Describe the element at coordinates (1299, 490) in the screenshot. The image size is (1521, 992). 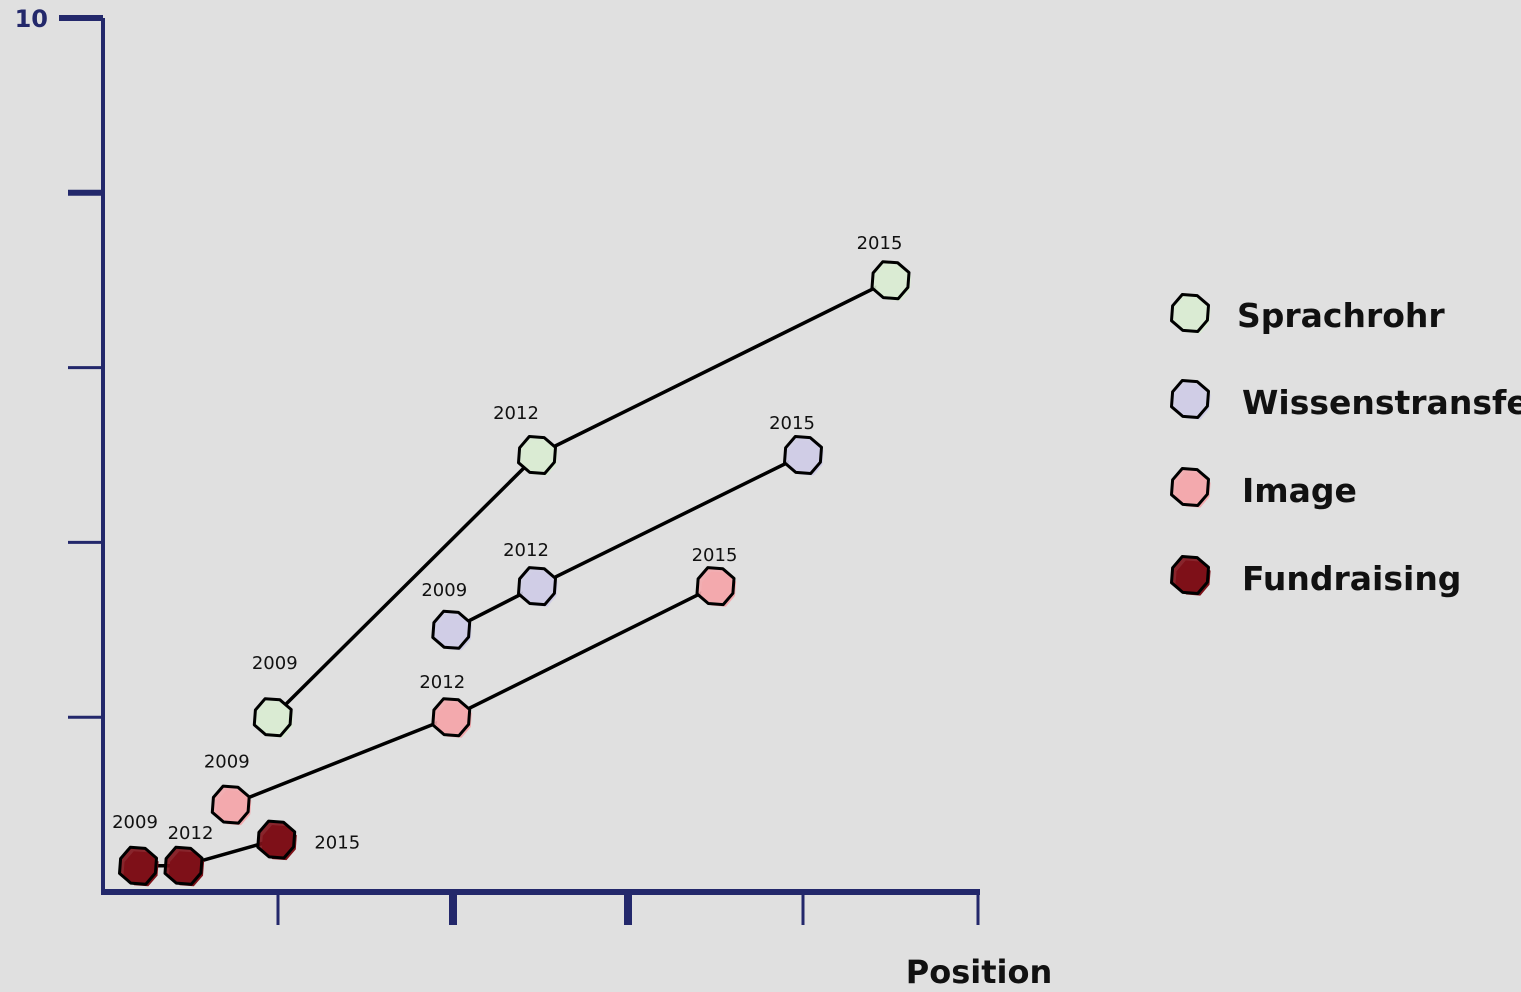
I see `legend-label-2: Image` at that location.